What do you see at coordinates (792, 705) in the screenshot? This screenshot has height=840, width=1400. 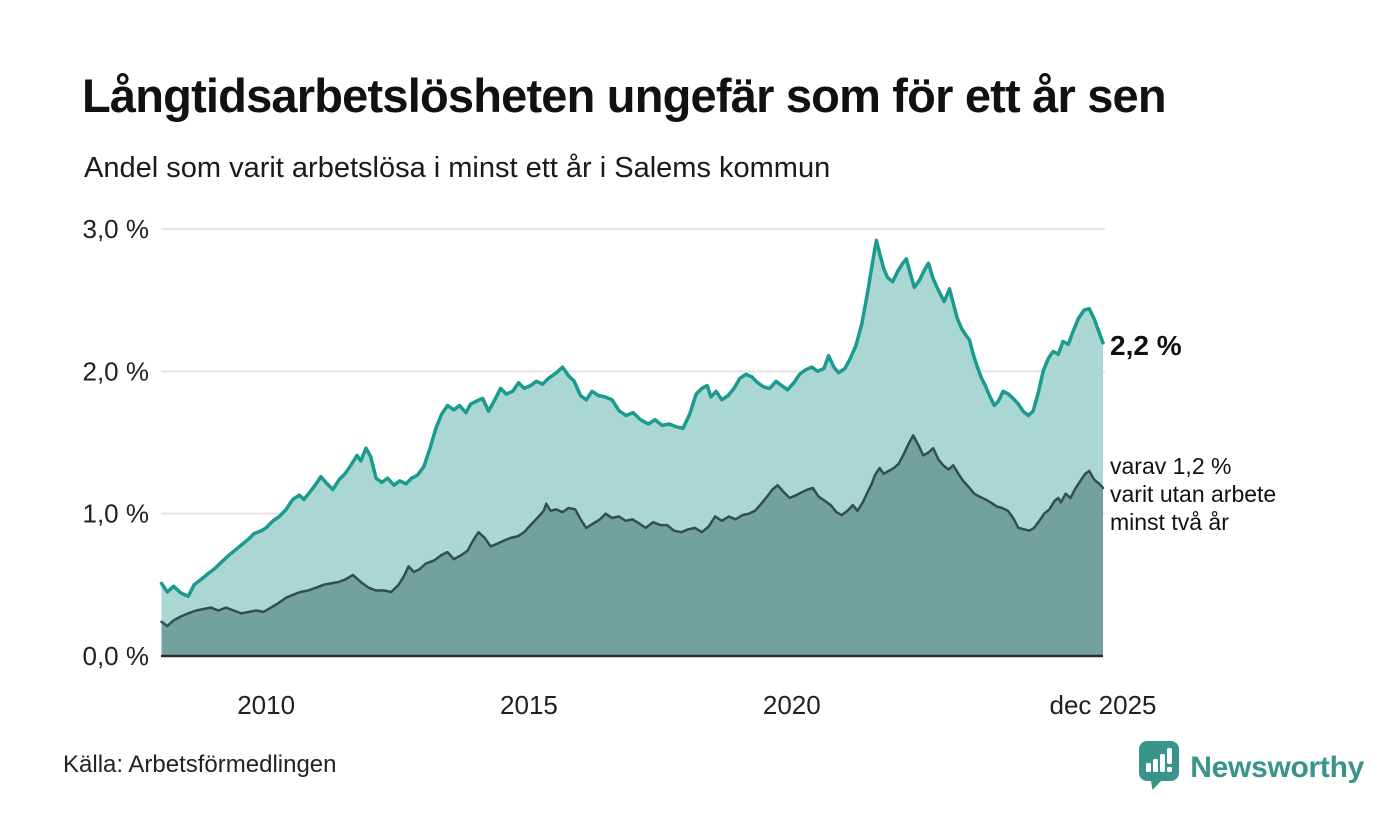 I see `x-tick-label: 2020` at bounding box center [792, 705].